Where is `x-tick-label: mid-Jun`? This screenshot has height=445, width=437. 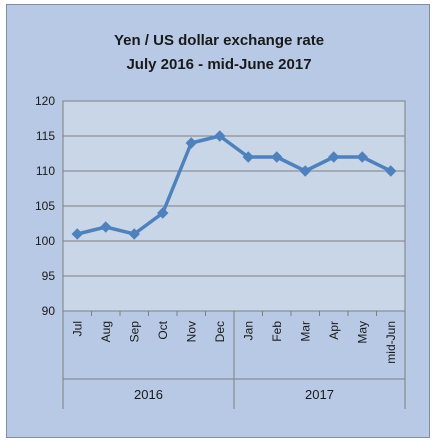 x-tick-label: mid-Jun is located at coordinates (391, 342).